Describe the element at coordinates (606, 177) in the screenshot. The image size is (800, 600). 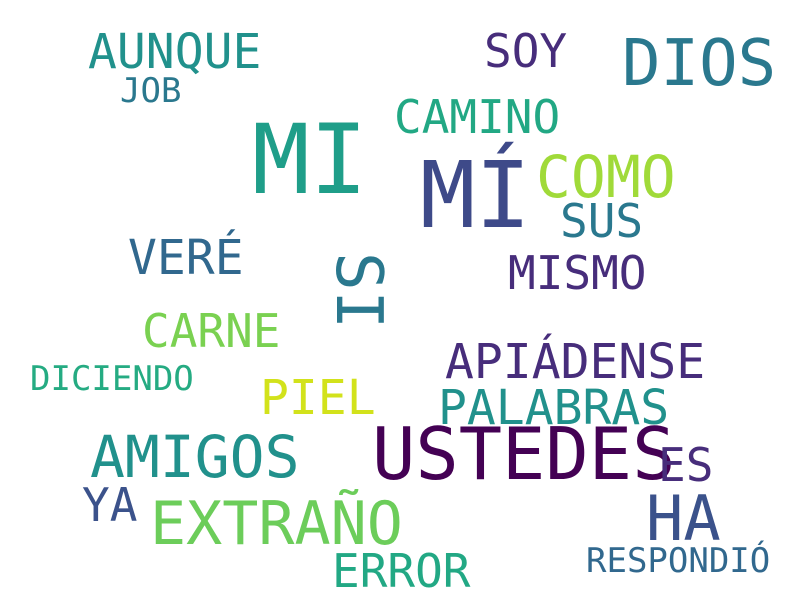
I see `word-como: COMO` at that location.